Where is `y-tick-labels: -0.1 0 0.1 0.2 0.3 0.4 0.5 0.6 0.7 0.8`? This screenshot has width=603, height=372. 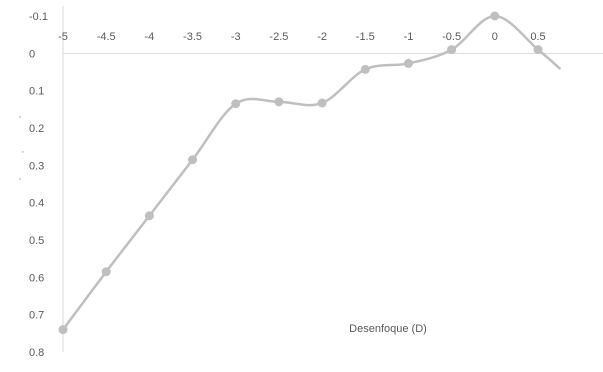
y-tick-labels: -0.1 0 0.1 0.2 0.3 0.4 0.5 0.6 0.7 0.8 is located at coordinates (38, 185).